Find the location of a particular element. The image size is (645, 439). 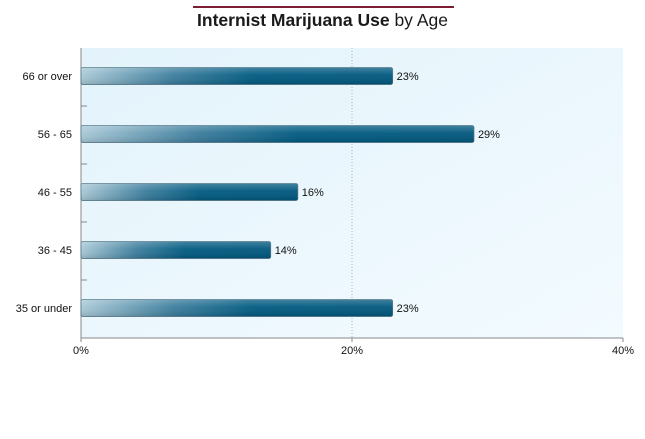

chart-title-rest: by Age is located at coordinates (421, 20).